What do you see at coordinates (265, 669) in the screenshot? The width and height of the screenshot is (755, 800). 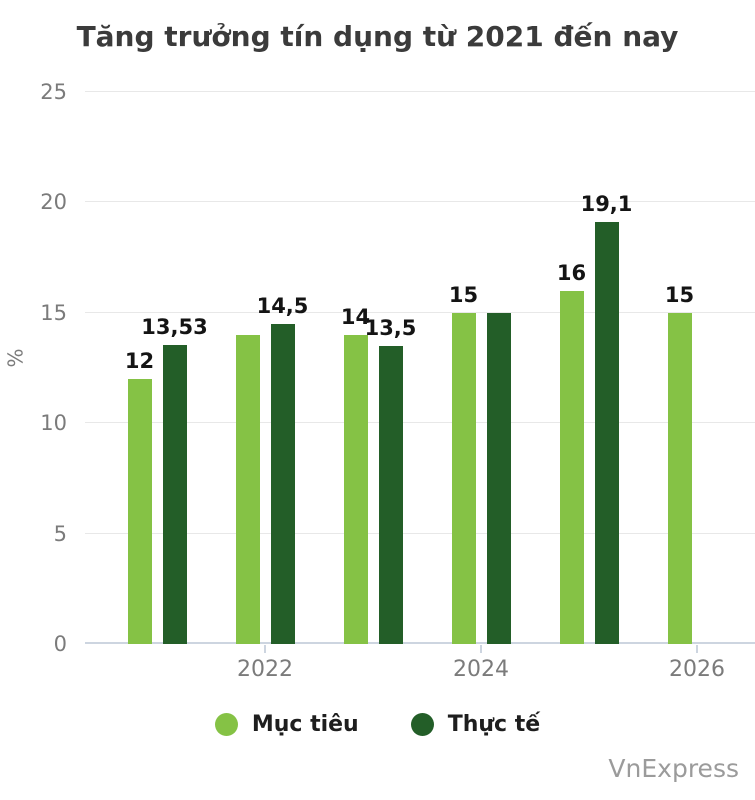 I see `x-tick-label: 2022` at bounding box center [265, 669].